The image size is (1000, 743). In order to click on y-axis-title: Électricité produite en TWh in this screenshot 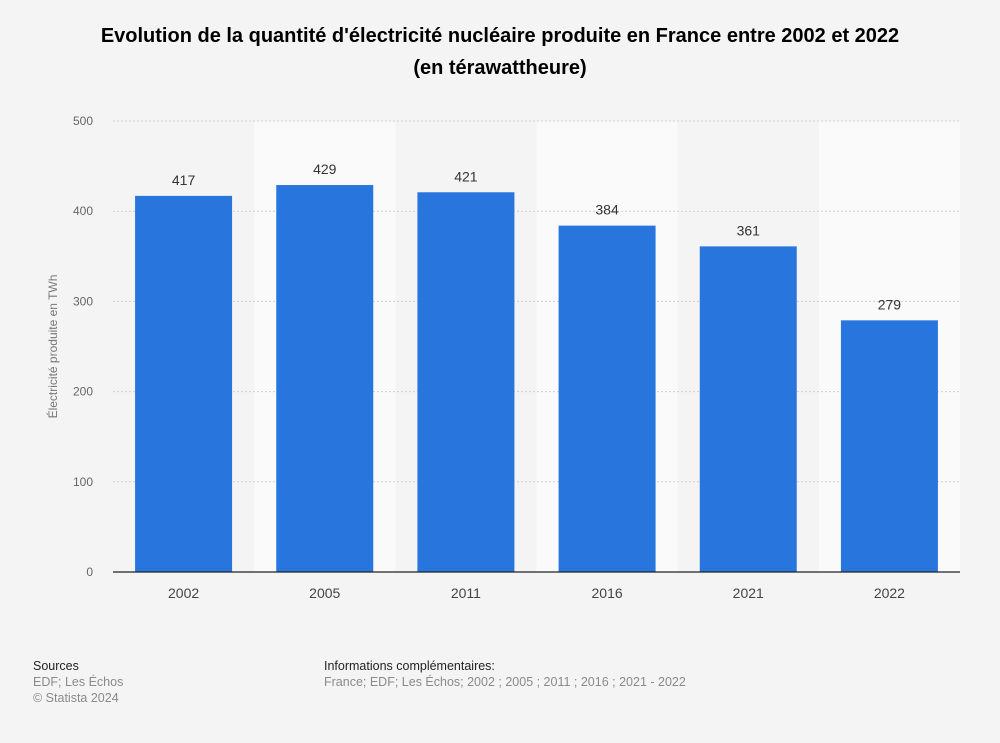, I will do `click(52, 347)`.